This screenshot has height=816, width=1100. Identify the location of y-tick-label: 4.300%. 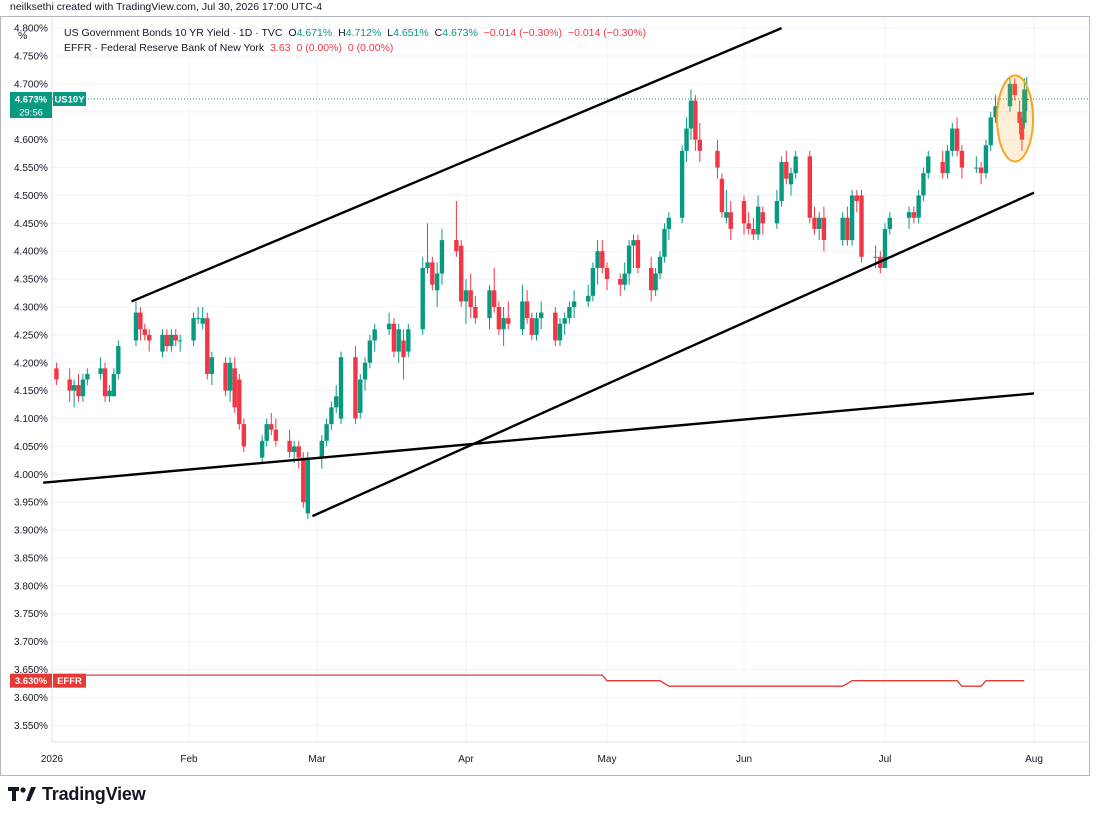
(31, 308).